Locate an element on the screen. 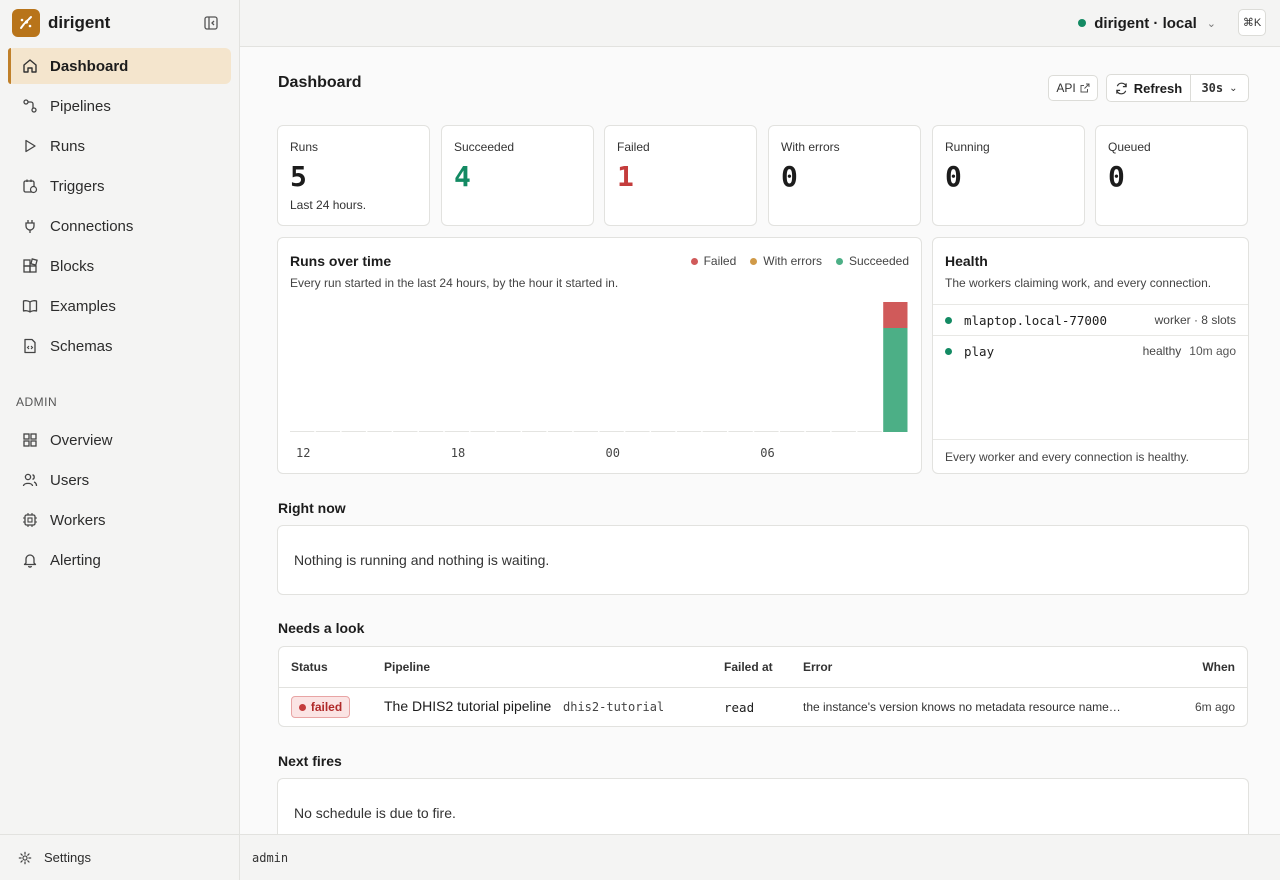  sidebar-item-dashboard: Dashboard is located at coordinates (119, 66).